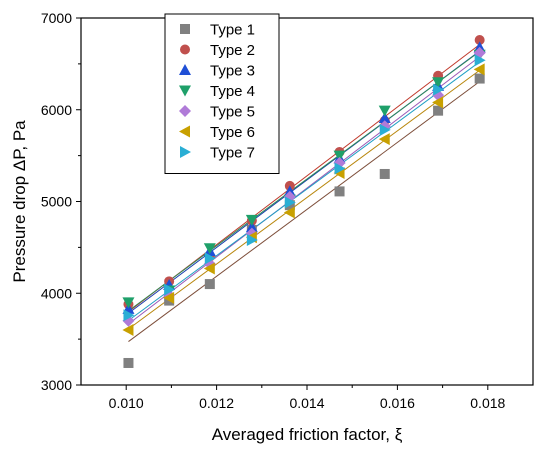  I want to click on x-tick-label: 0.010, so click(126, 403).